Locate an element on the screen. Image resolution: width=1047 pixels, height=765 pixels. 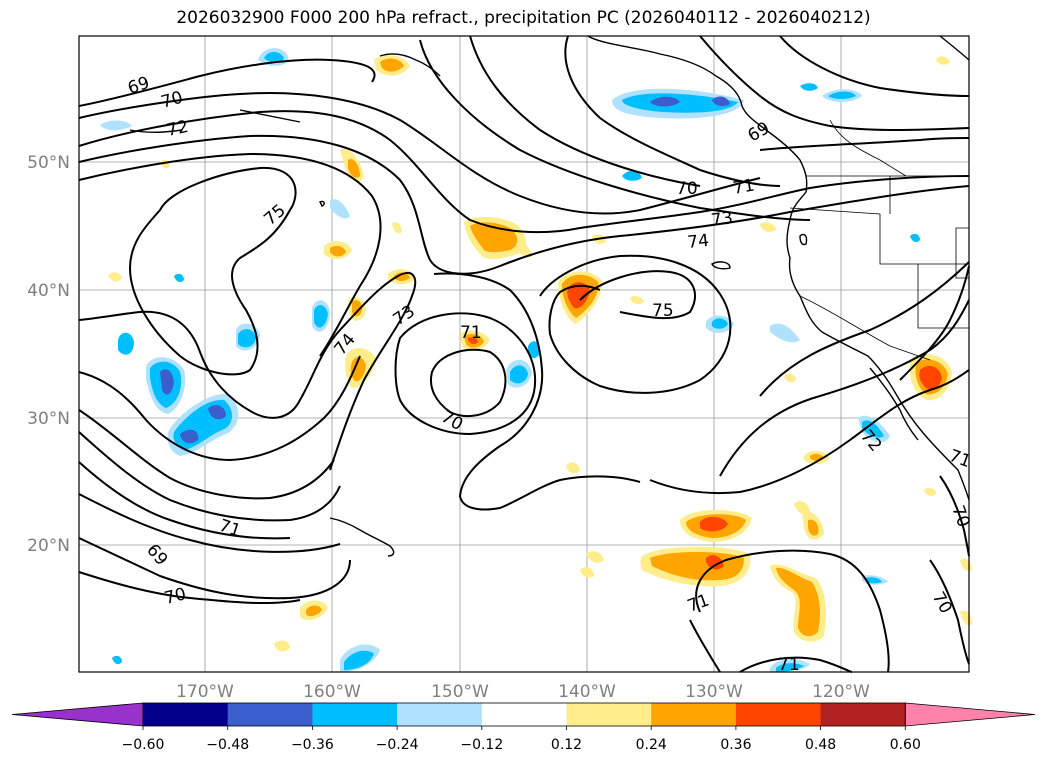
colorbar-tick-label: −0.24 is located at coordinates (397, 745).